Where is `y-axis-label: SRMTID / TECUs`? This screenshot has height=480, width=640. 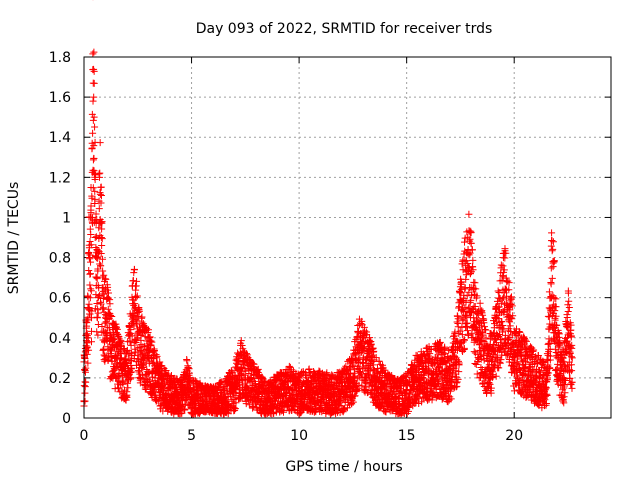
y-axis-label: SRMTID / TECUs is located at coordinates (14, 238).